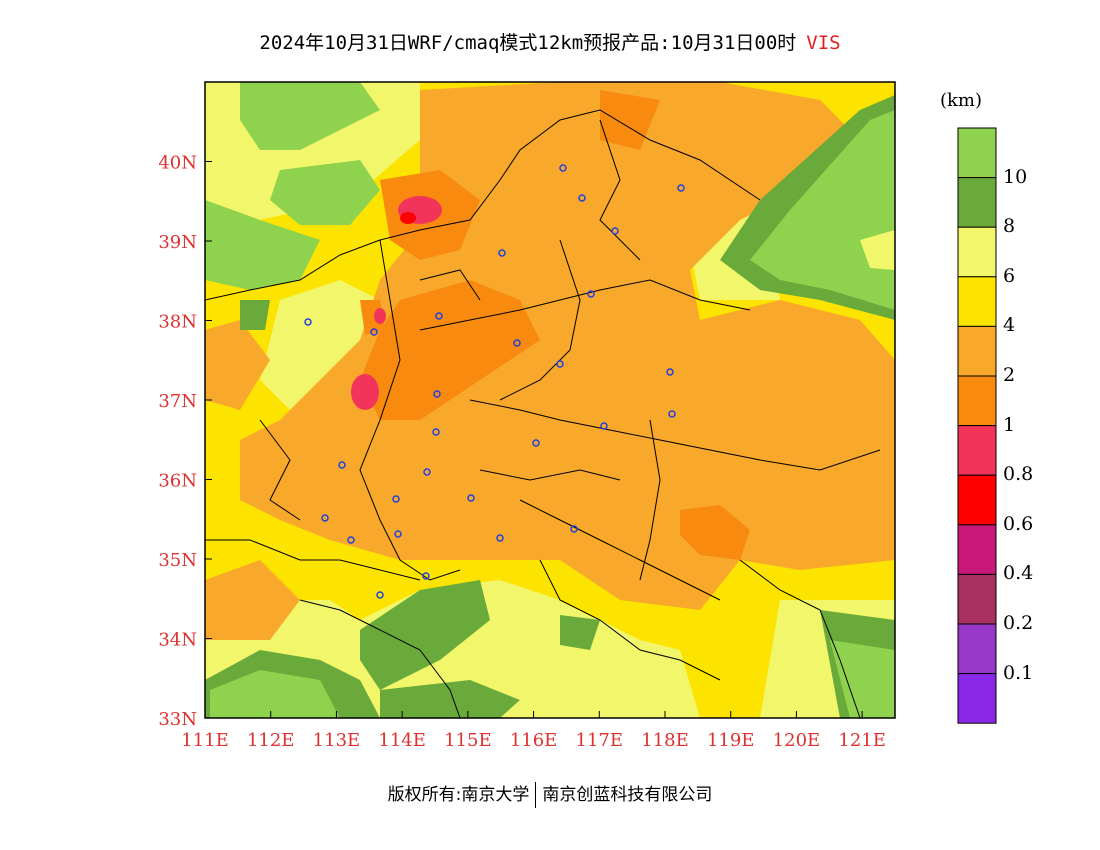 The height and width of the screenshot is (850, 1100). Describe the element at coordinates (1018, 474) in the screenshot. I see `colorbar-label: 0.8` at that location.